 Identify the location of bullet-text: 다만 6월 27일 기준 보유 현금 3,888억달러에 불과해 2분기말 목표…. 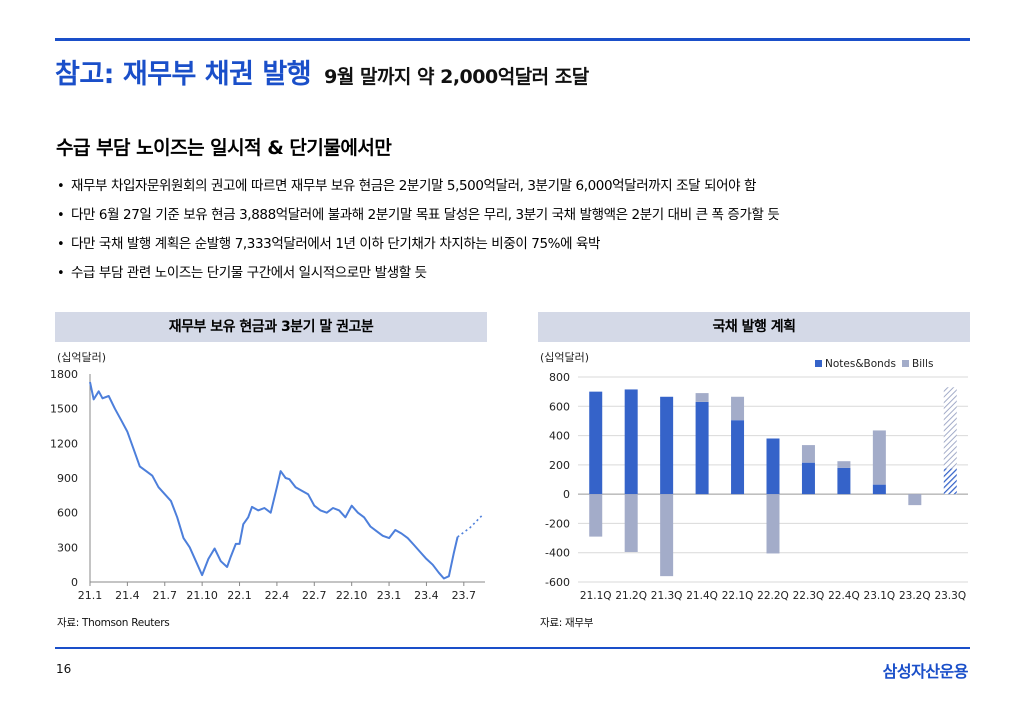
(425, 215).